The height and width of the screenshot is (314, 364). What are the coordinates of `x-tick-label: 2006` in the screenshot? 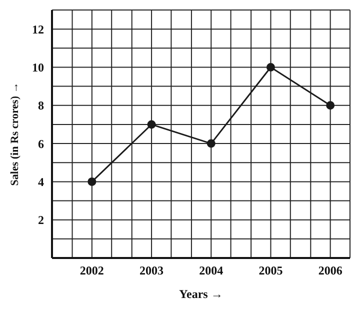 It's located at (330, 271).